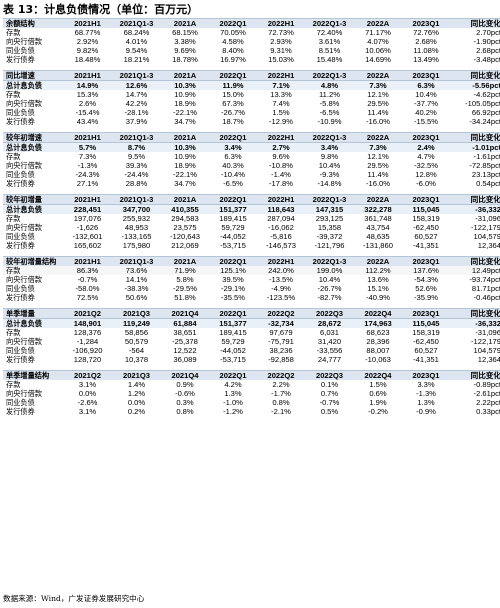 This screenshot has height=608, width=500. What do you see at coordinates (329, 209) in the screenshot?
I see `value-cell: 147,315` at bounding box center [329, 209].